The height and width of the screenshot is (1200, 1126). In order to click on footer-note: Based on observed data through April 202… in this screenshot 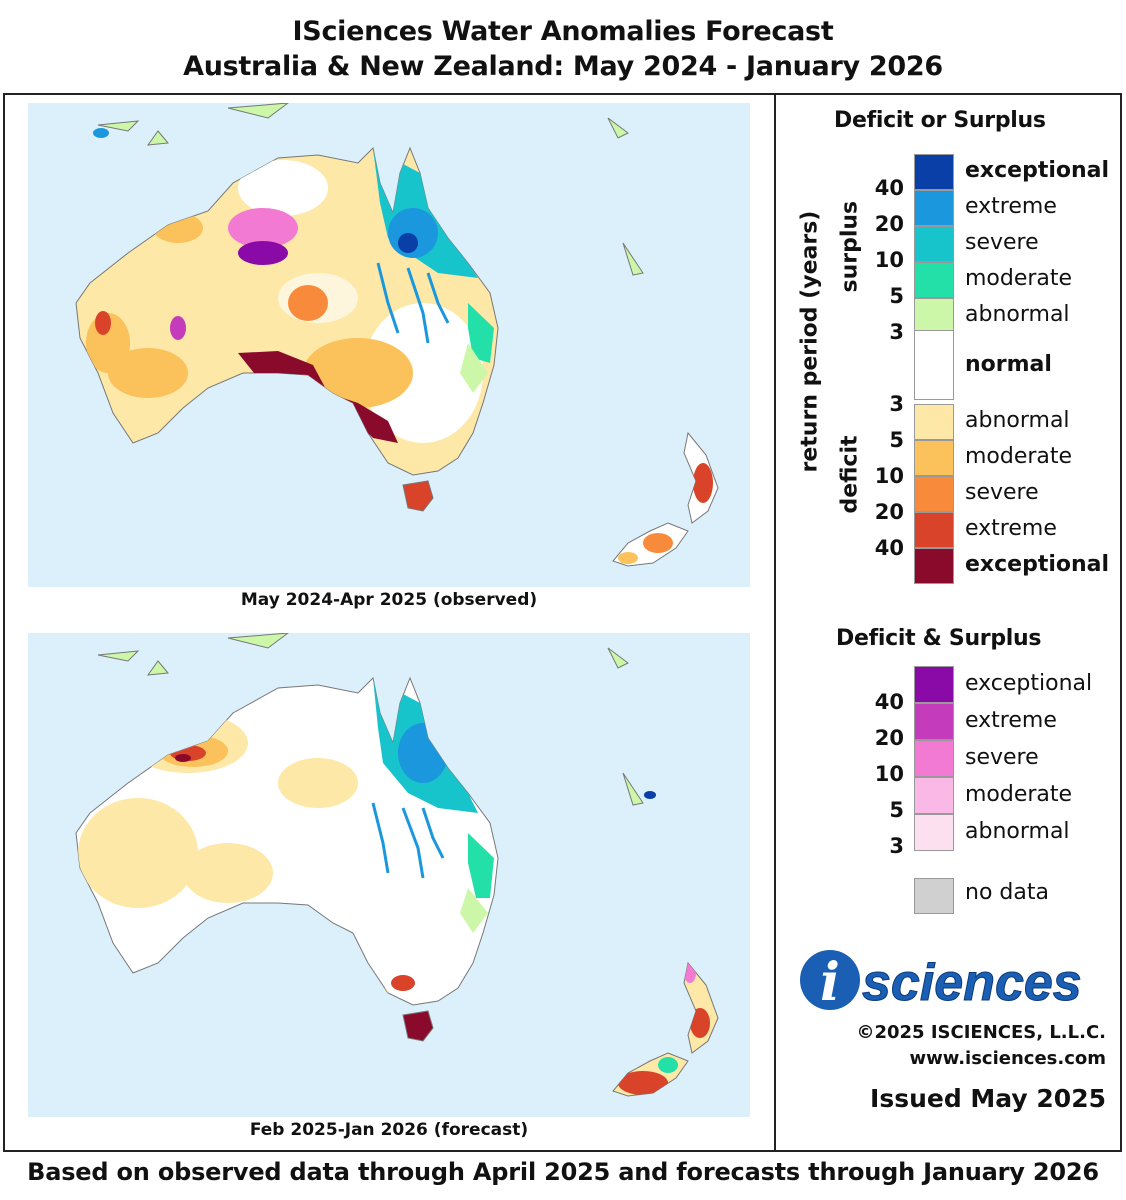, I will do `click(563, 1172)`.